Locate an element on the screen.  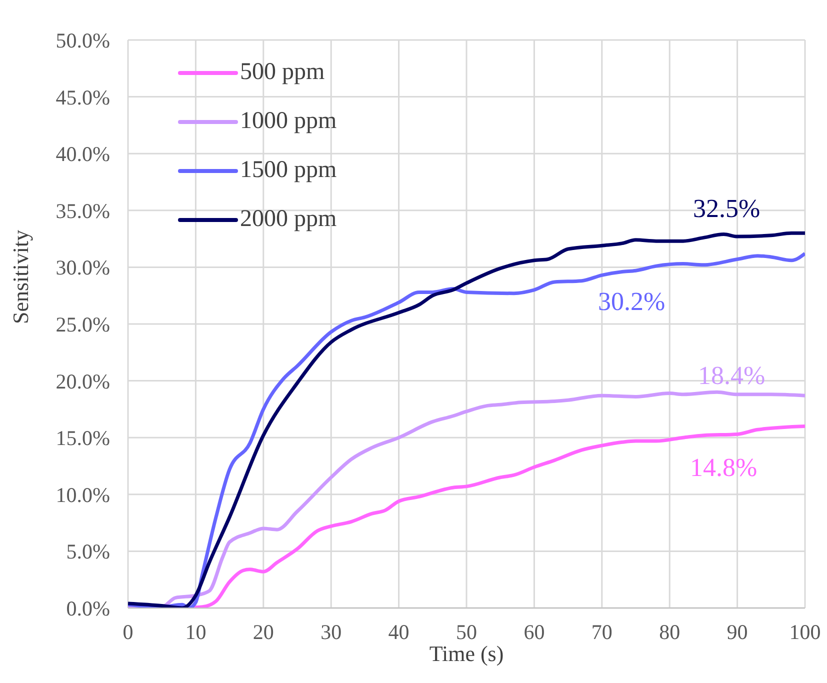
annotation: 30.2% is located at coordinates (632, 301).